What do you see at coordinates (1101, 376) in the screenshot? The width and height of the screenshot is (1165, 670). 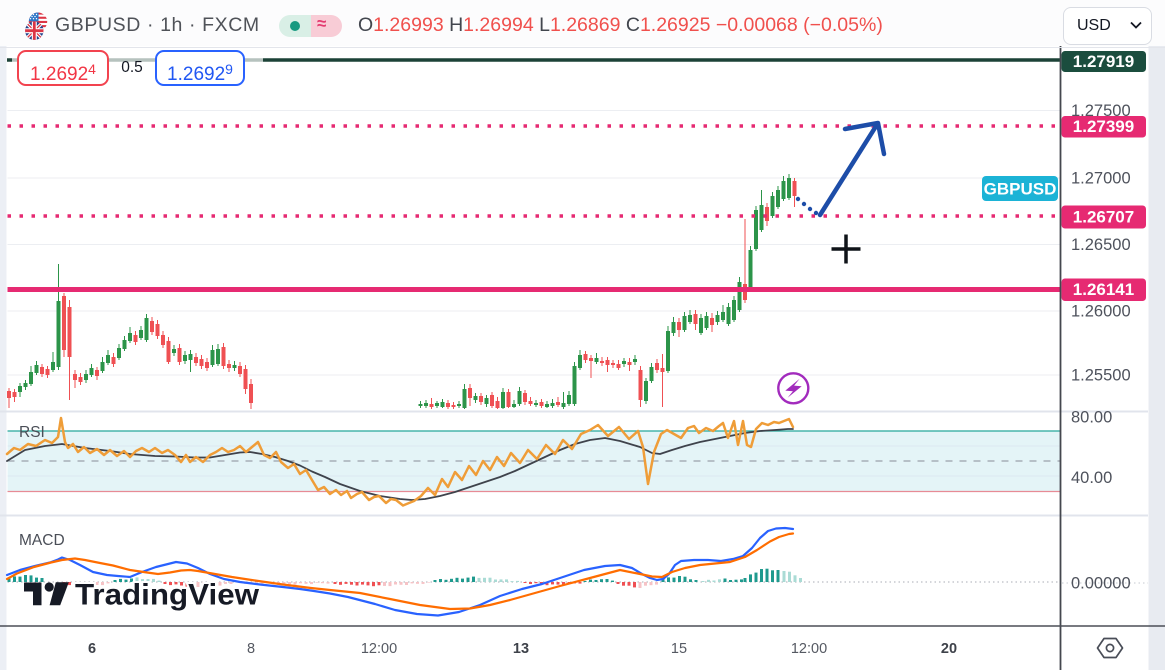 I see `svg-text: 1.25500` at bounding box center [1101, 376].